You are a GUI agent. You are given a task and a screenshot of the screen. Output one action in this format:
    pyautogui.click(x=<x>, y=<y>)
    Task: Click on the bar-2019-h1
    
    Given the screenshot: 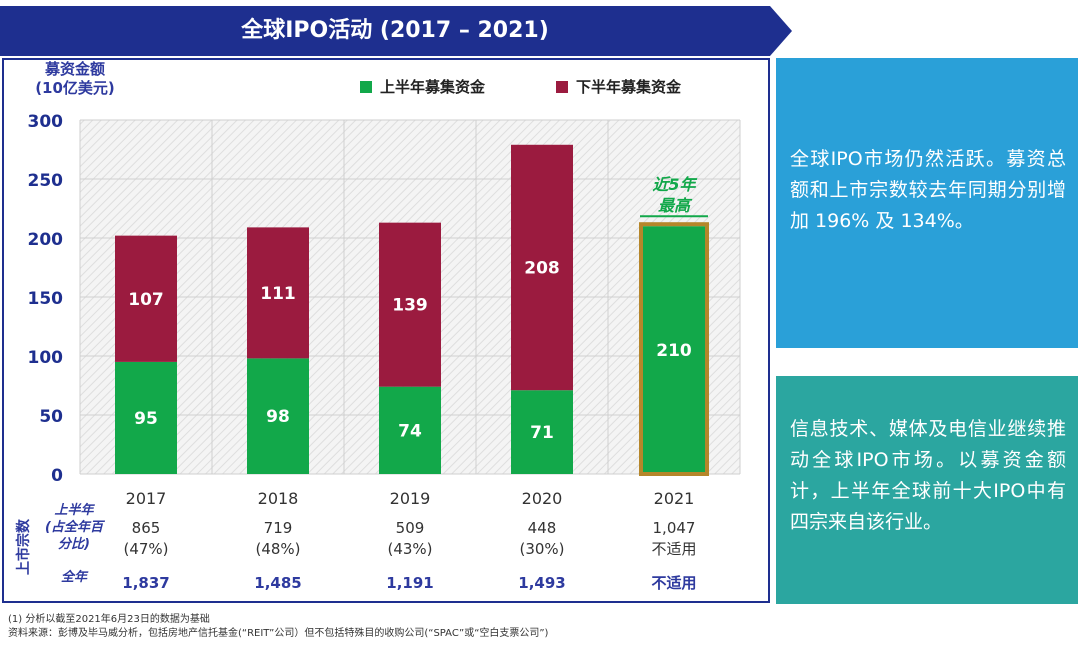 What is the action you would take?
    pyautogui.click(x=410, y=430)
    